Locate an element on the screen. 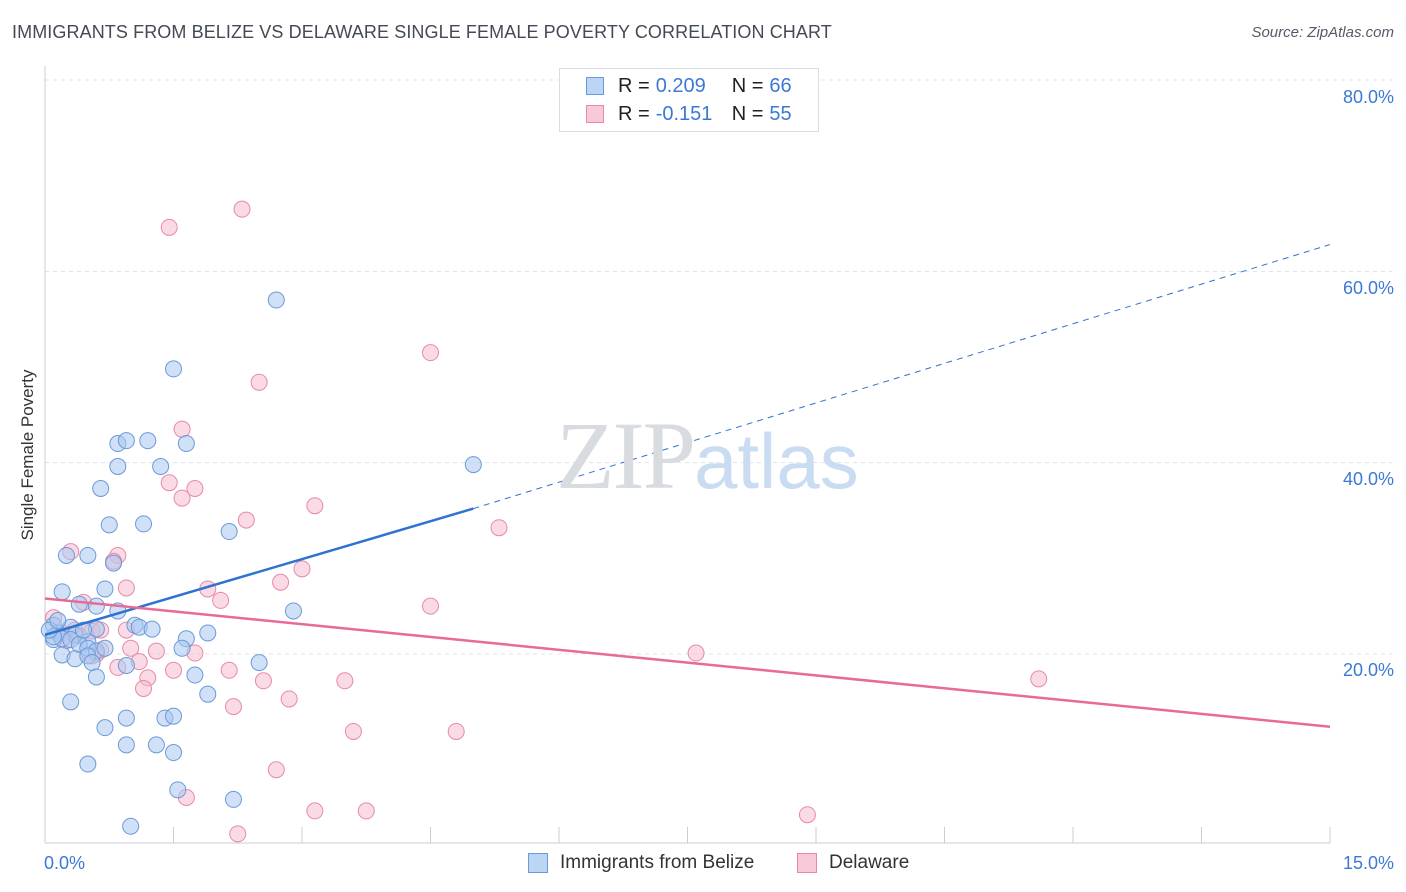  legend-item-belize: Immigrants from Belize is located at coordinates (641, 863).